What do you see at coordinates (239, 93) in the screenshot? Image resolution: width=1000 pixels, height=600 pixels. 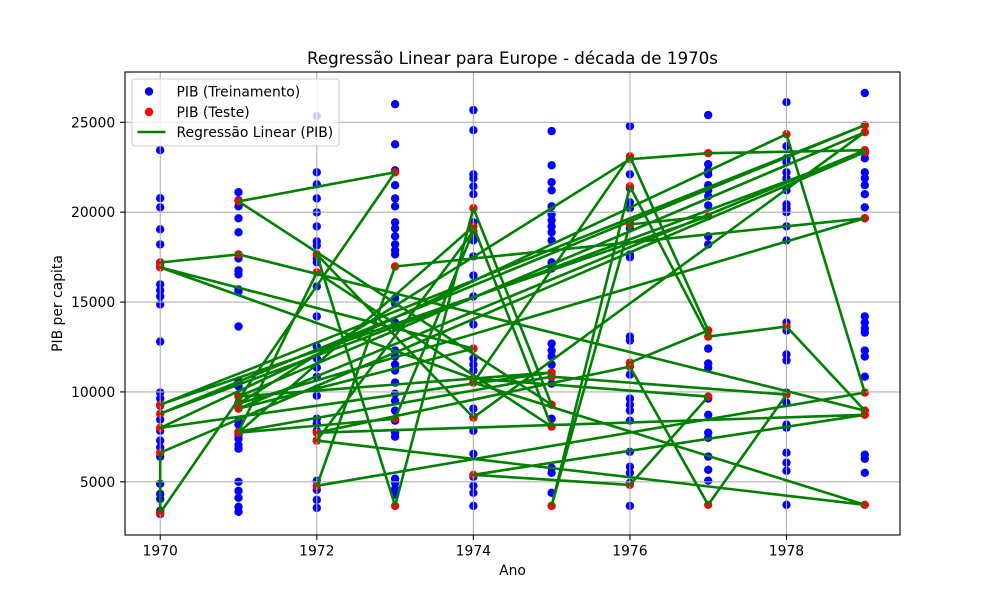 I see `legend-label-training: PIB (Treinamento)` at bounding box center [239, 93].